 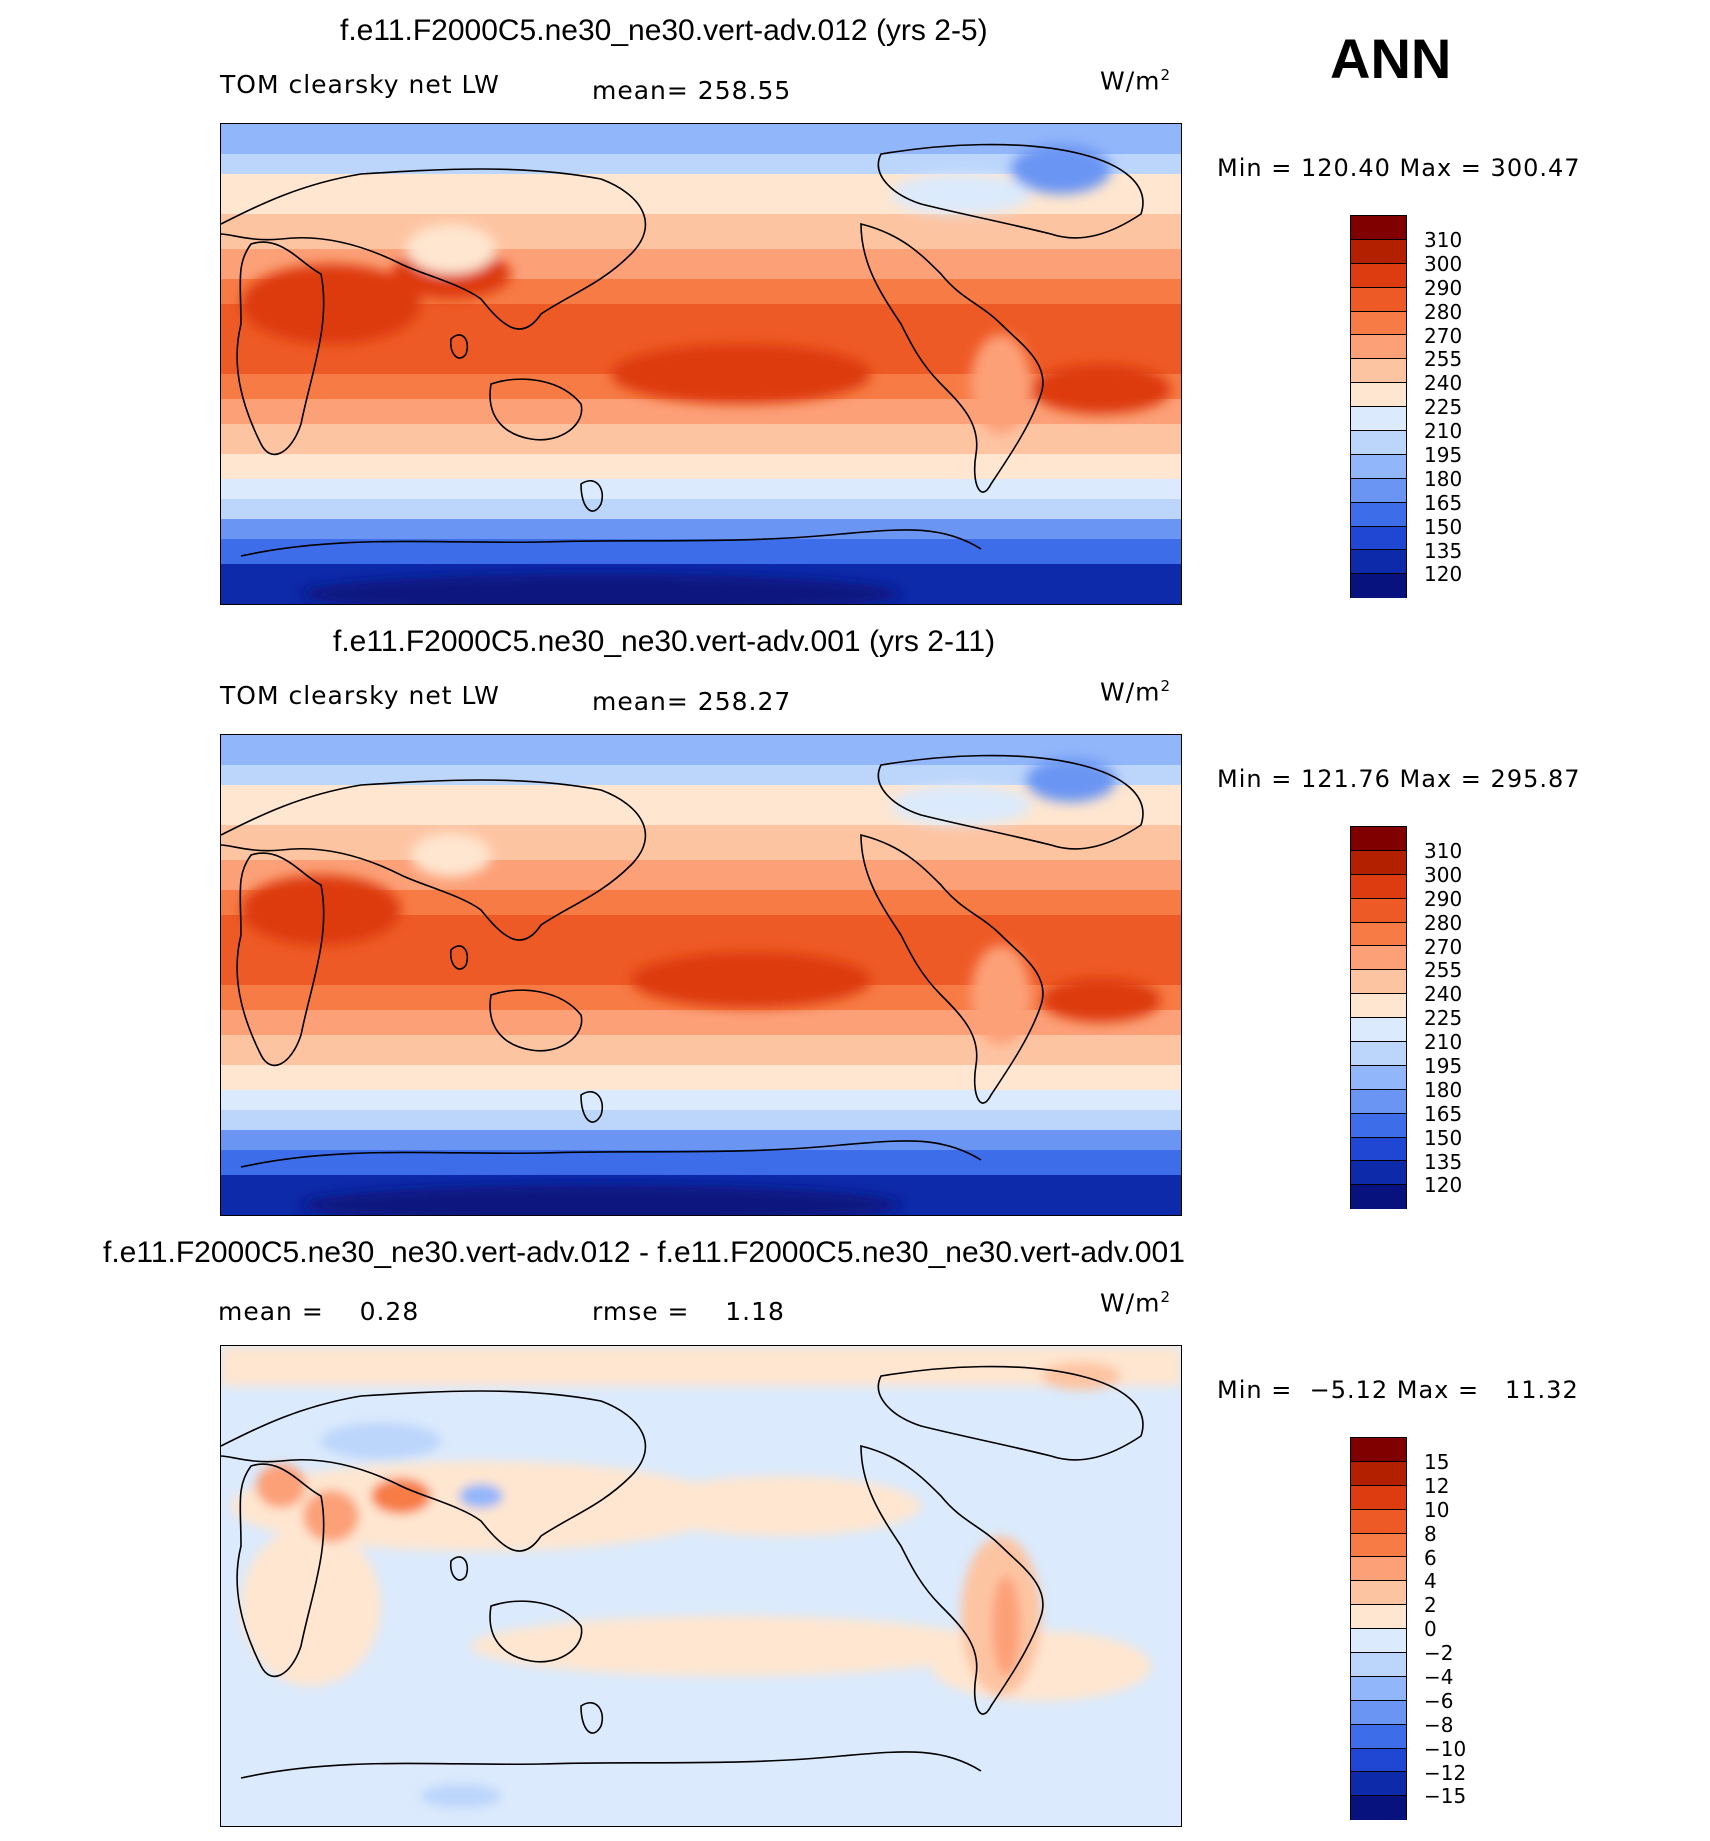 I want to click on panel-1-level: 210, so click(x=1443, y=431).